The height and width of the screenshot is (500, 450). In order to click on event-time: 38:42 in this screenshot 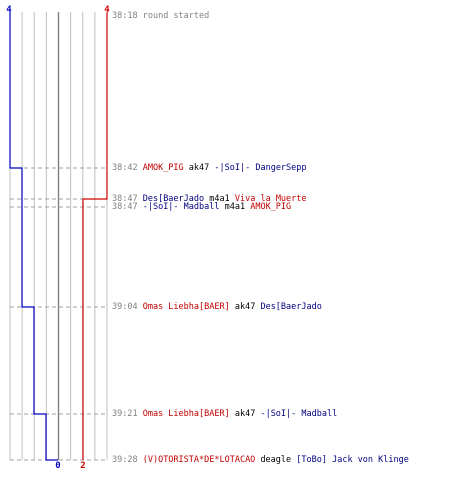, I will do `click(125, 168)`.